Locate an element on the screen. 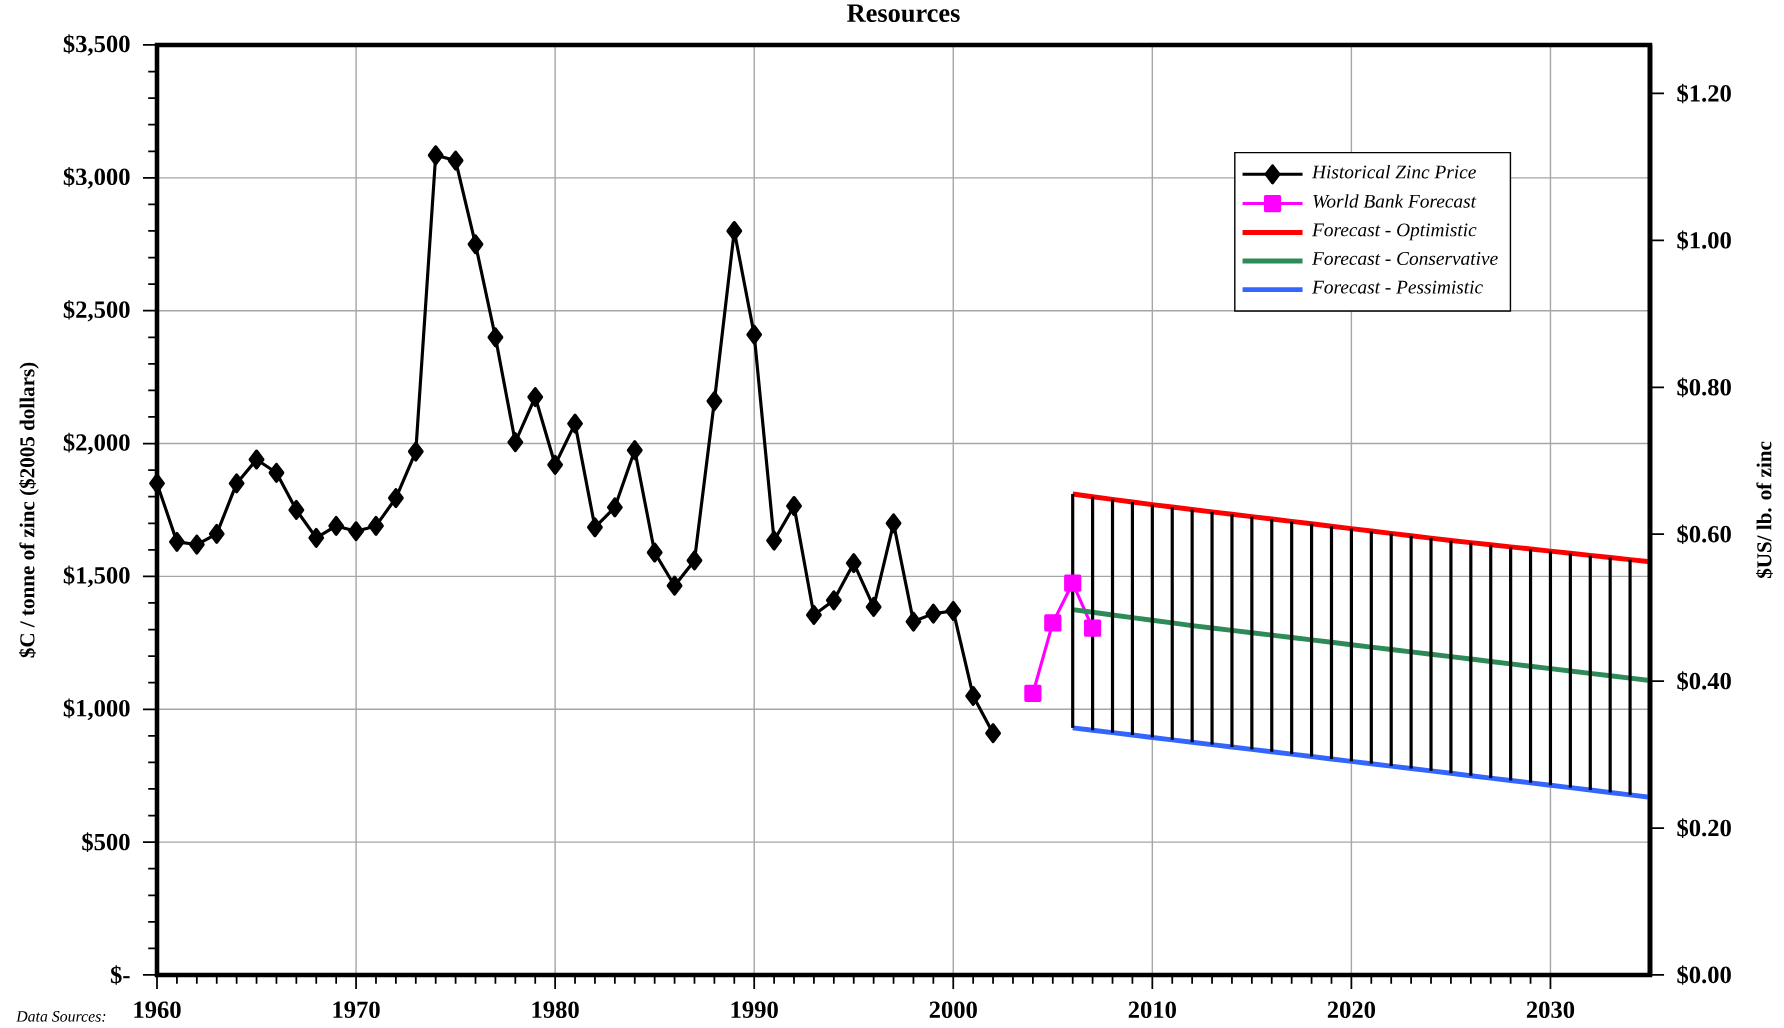 Image resolution: width=1784 pixels, height=1028 pixels. y-tick-label: $2,000 is located at coordinates (96, 443).